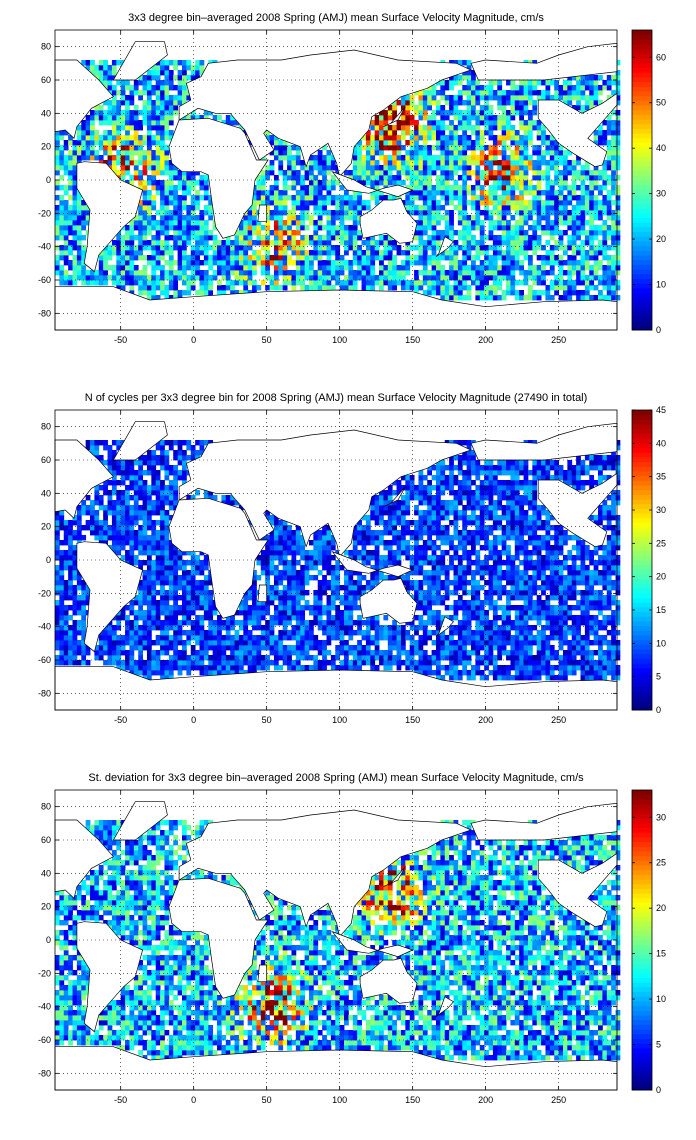  What do you see at coordinates (661, 57) in the screenshot?
I see `colorbar-tick-label: 60` at bounding box center [661, 57].